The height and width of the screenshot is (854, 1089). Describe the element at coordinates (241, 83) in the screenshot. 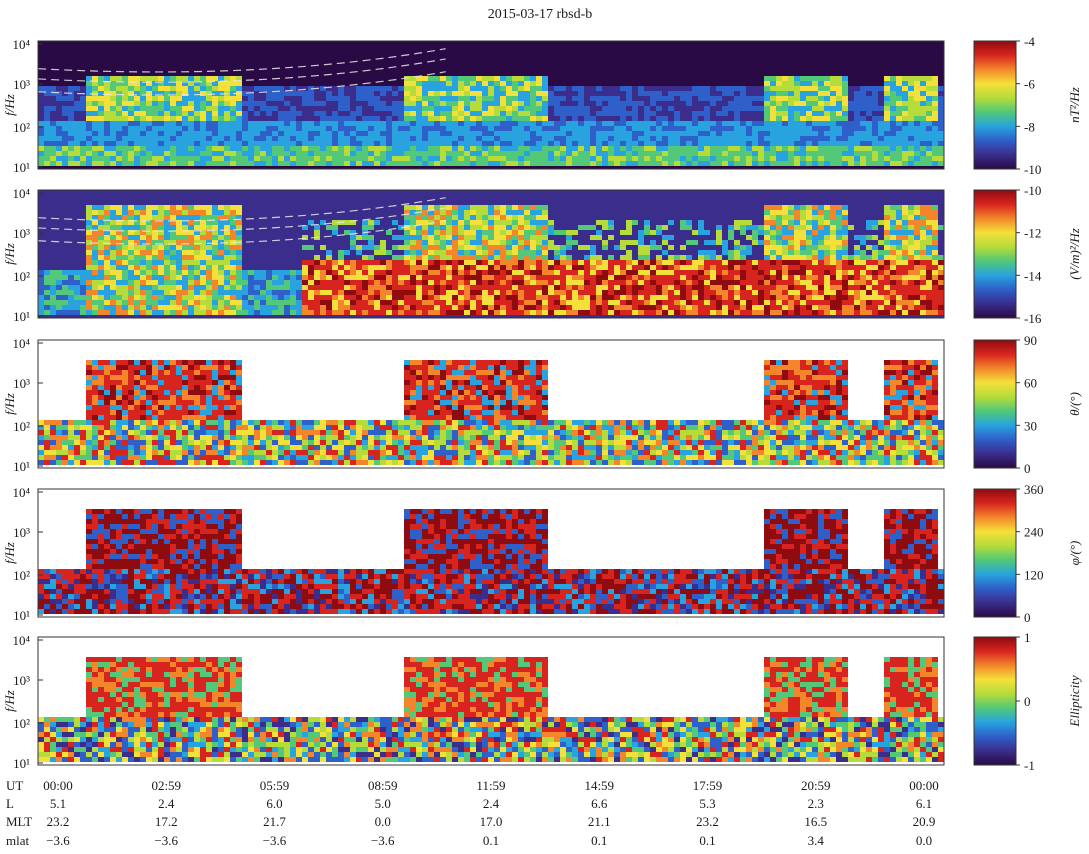

I see `gyrofrequency-line` at that location.